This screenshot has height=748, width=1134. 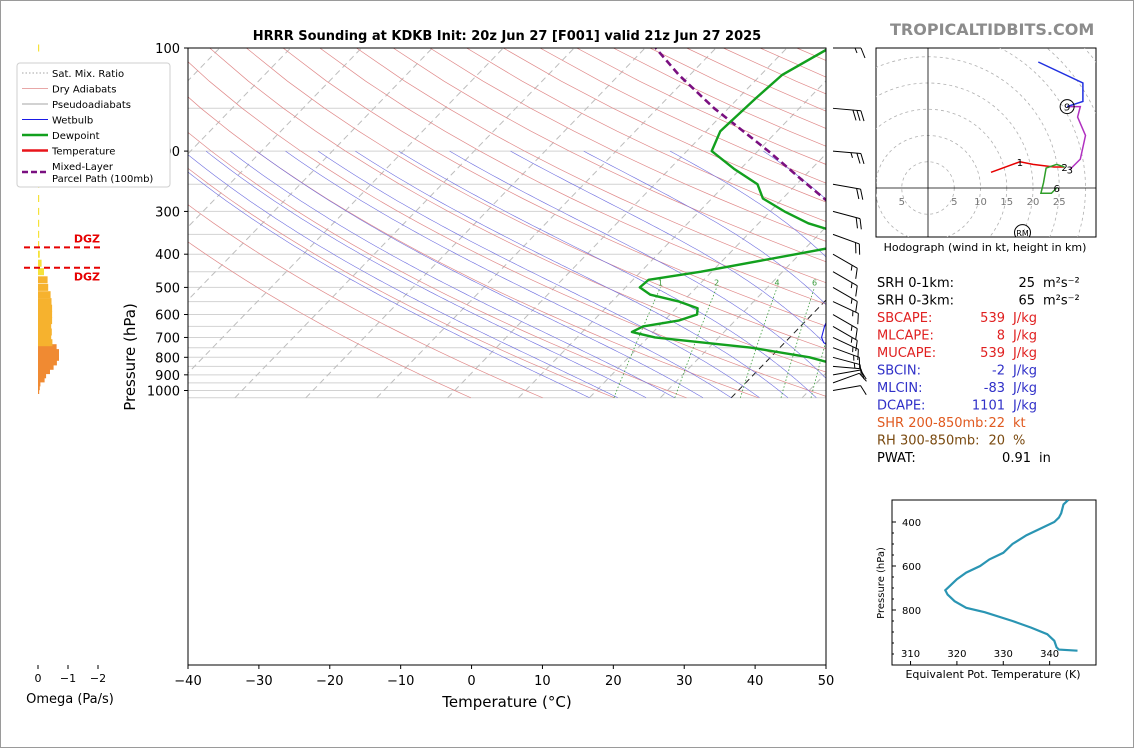 I want to click on theta-e-profile, so click(x=1010, y=576).